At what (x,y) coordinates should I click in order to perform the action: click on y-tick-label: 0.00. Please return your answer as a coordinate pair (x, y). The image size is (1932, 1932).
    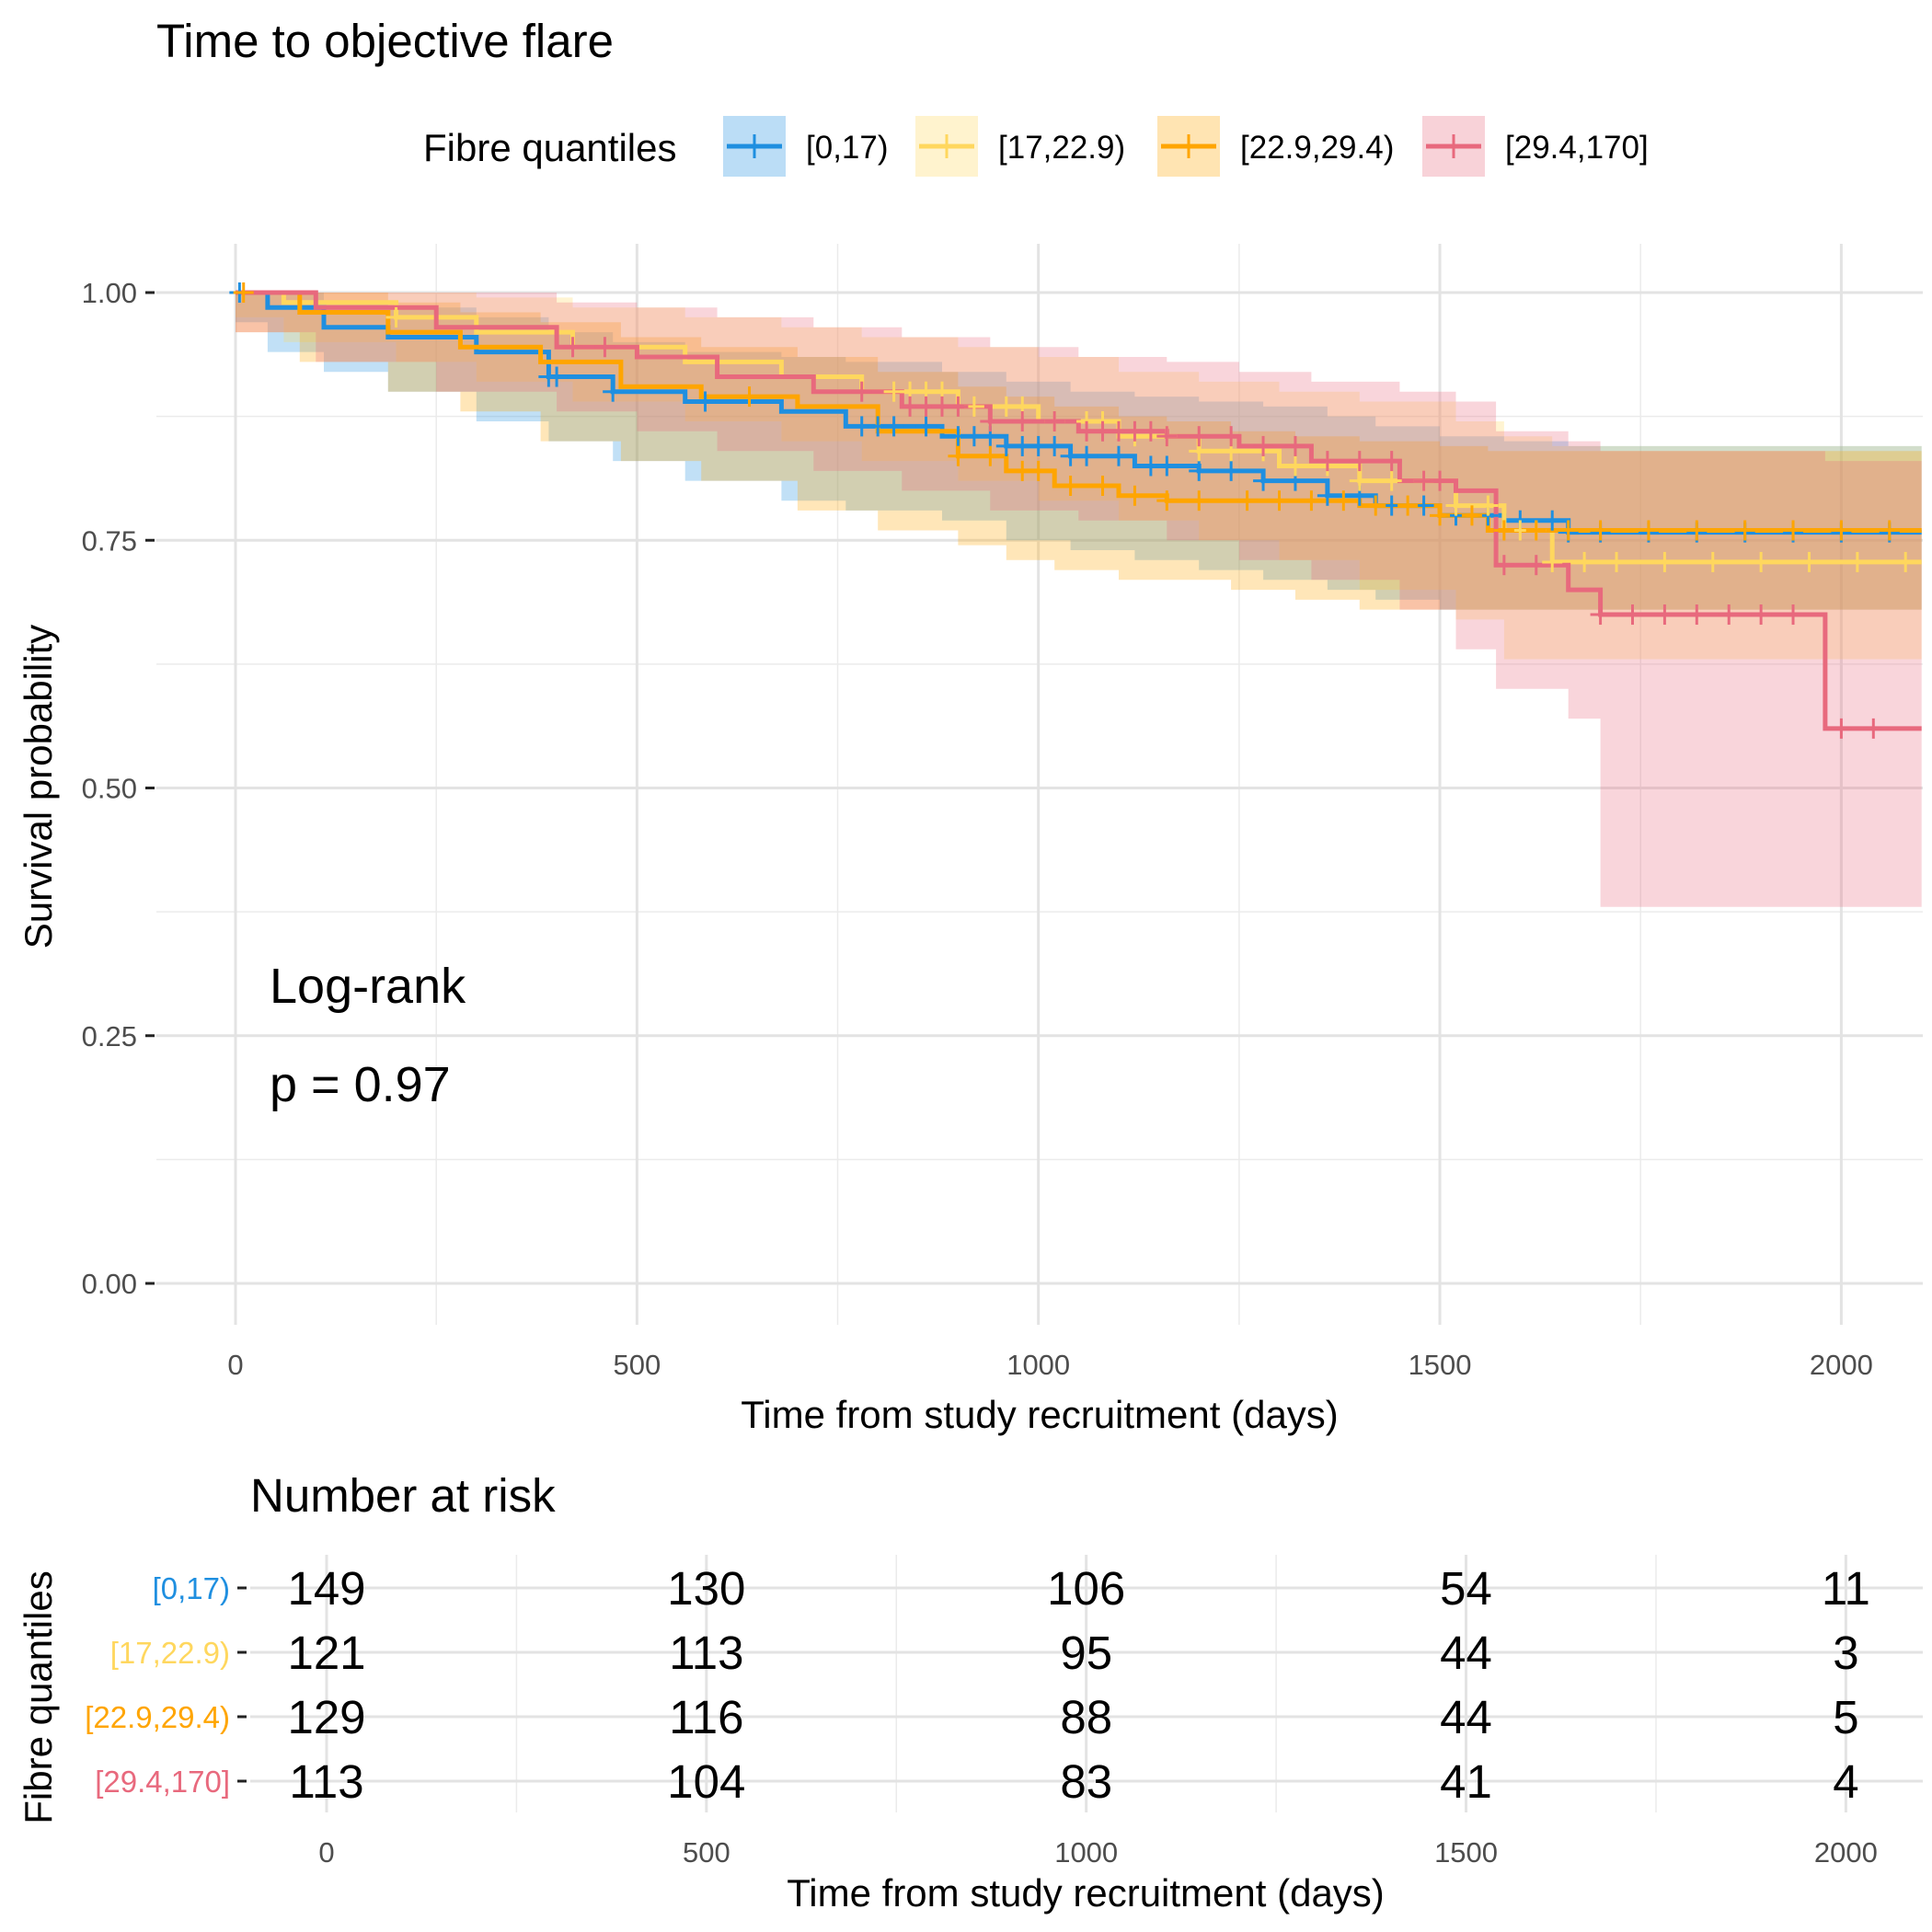
    Looking at the image, I should click on (109, 1284).